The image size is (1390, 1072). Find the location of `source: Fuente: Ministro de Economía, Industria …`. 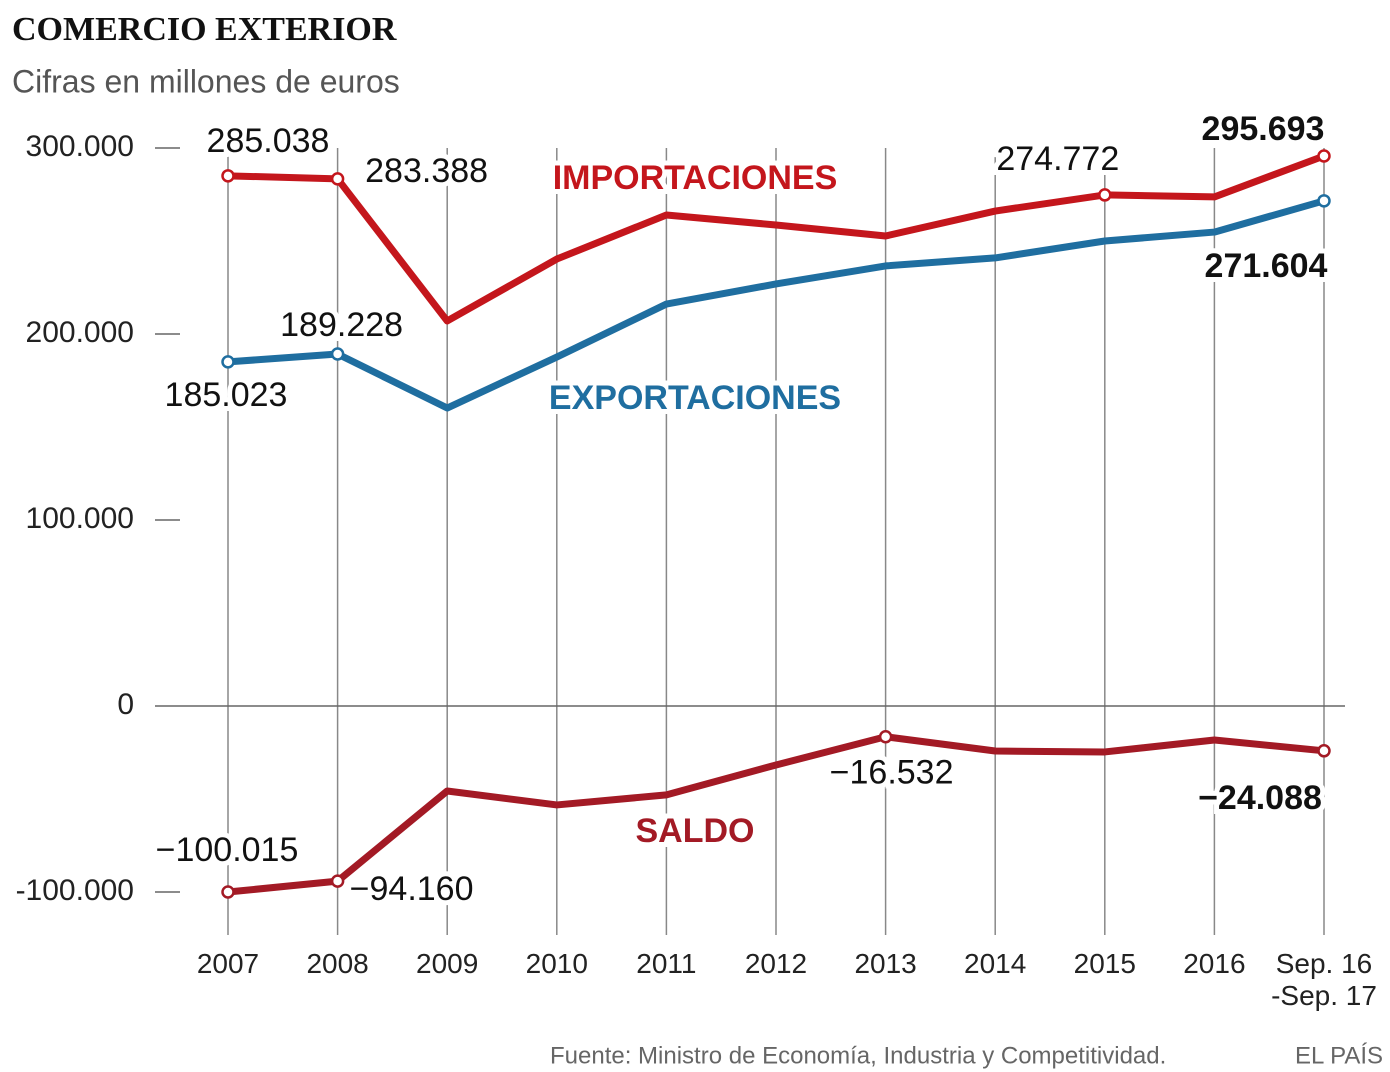

source: Fuente: Ministro de Economía, Industria … is located at coordinates (858, 1055).